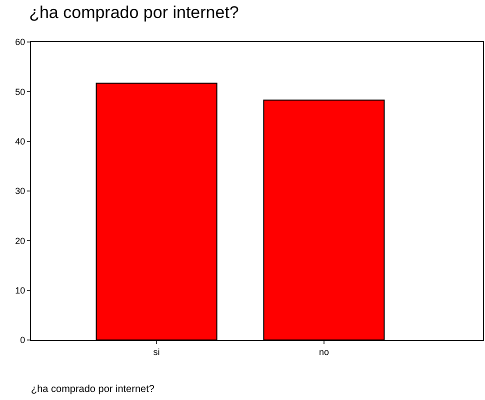 This screenshot has height=400, width=485. What do you see at coordinates (20, 42) in the screenshot?
I see `y-tick-label: 60` at bounding box center [20, 42].